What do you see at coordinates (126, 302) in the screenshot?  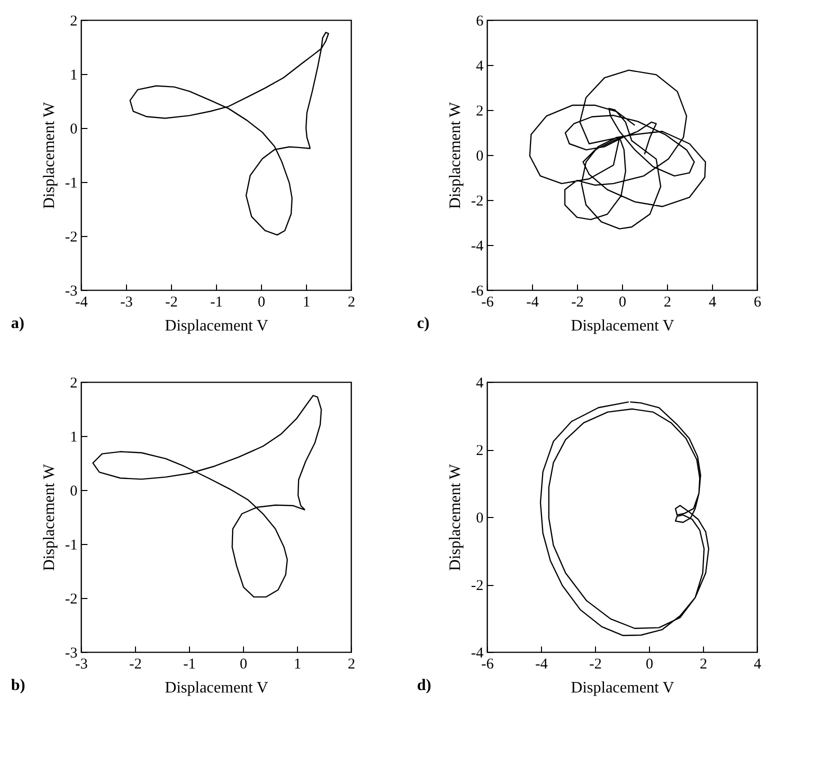 I see `x-tick-label: -3` at bounding box center [126, 302].